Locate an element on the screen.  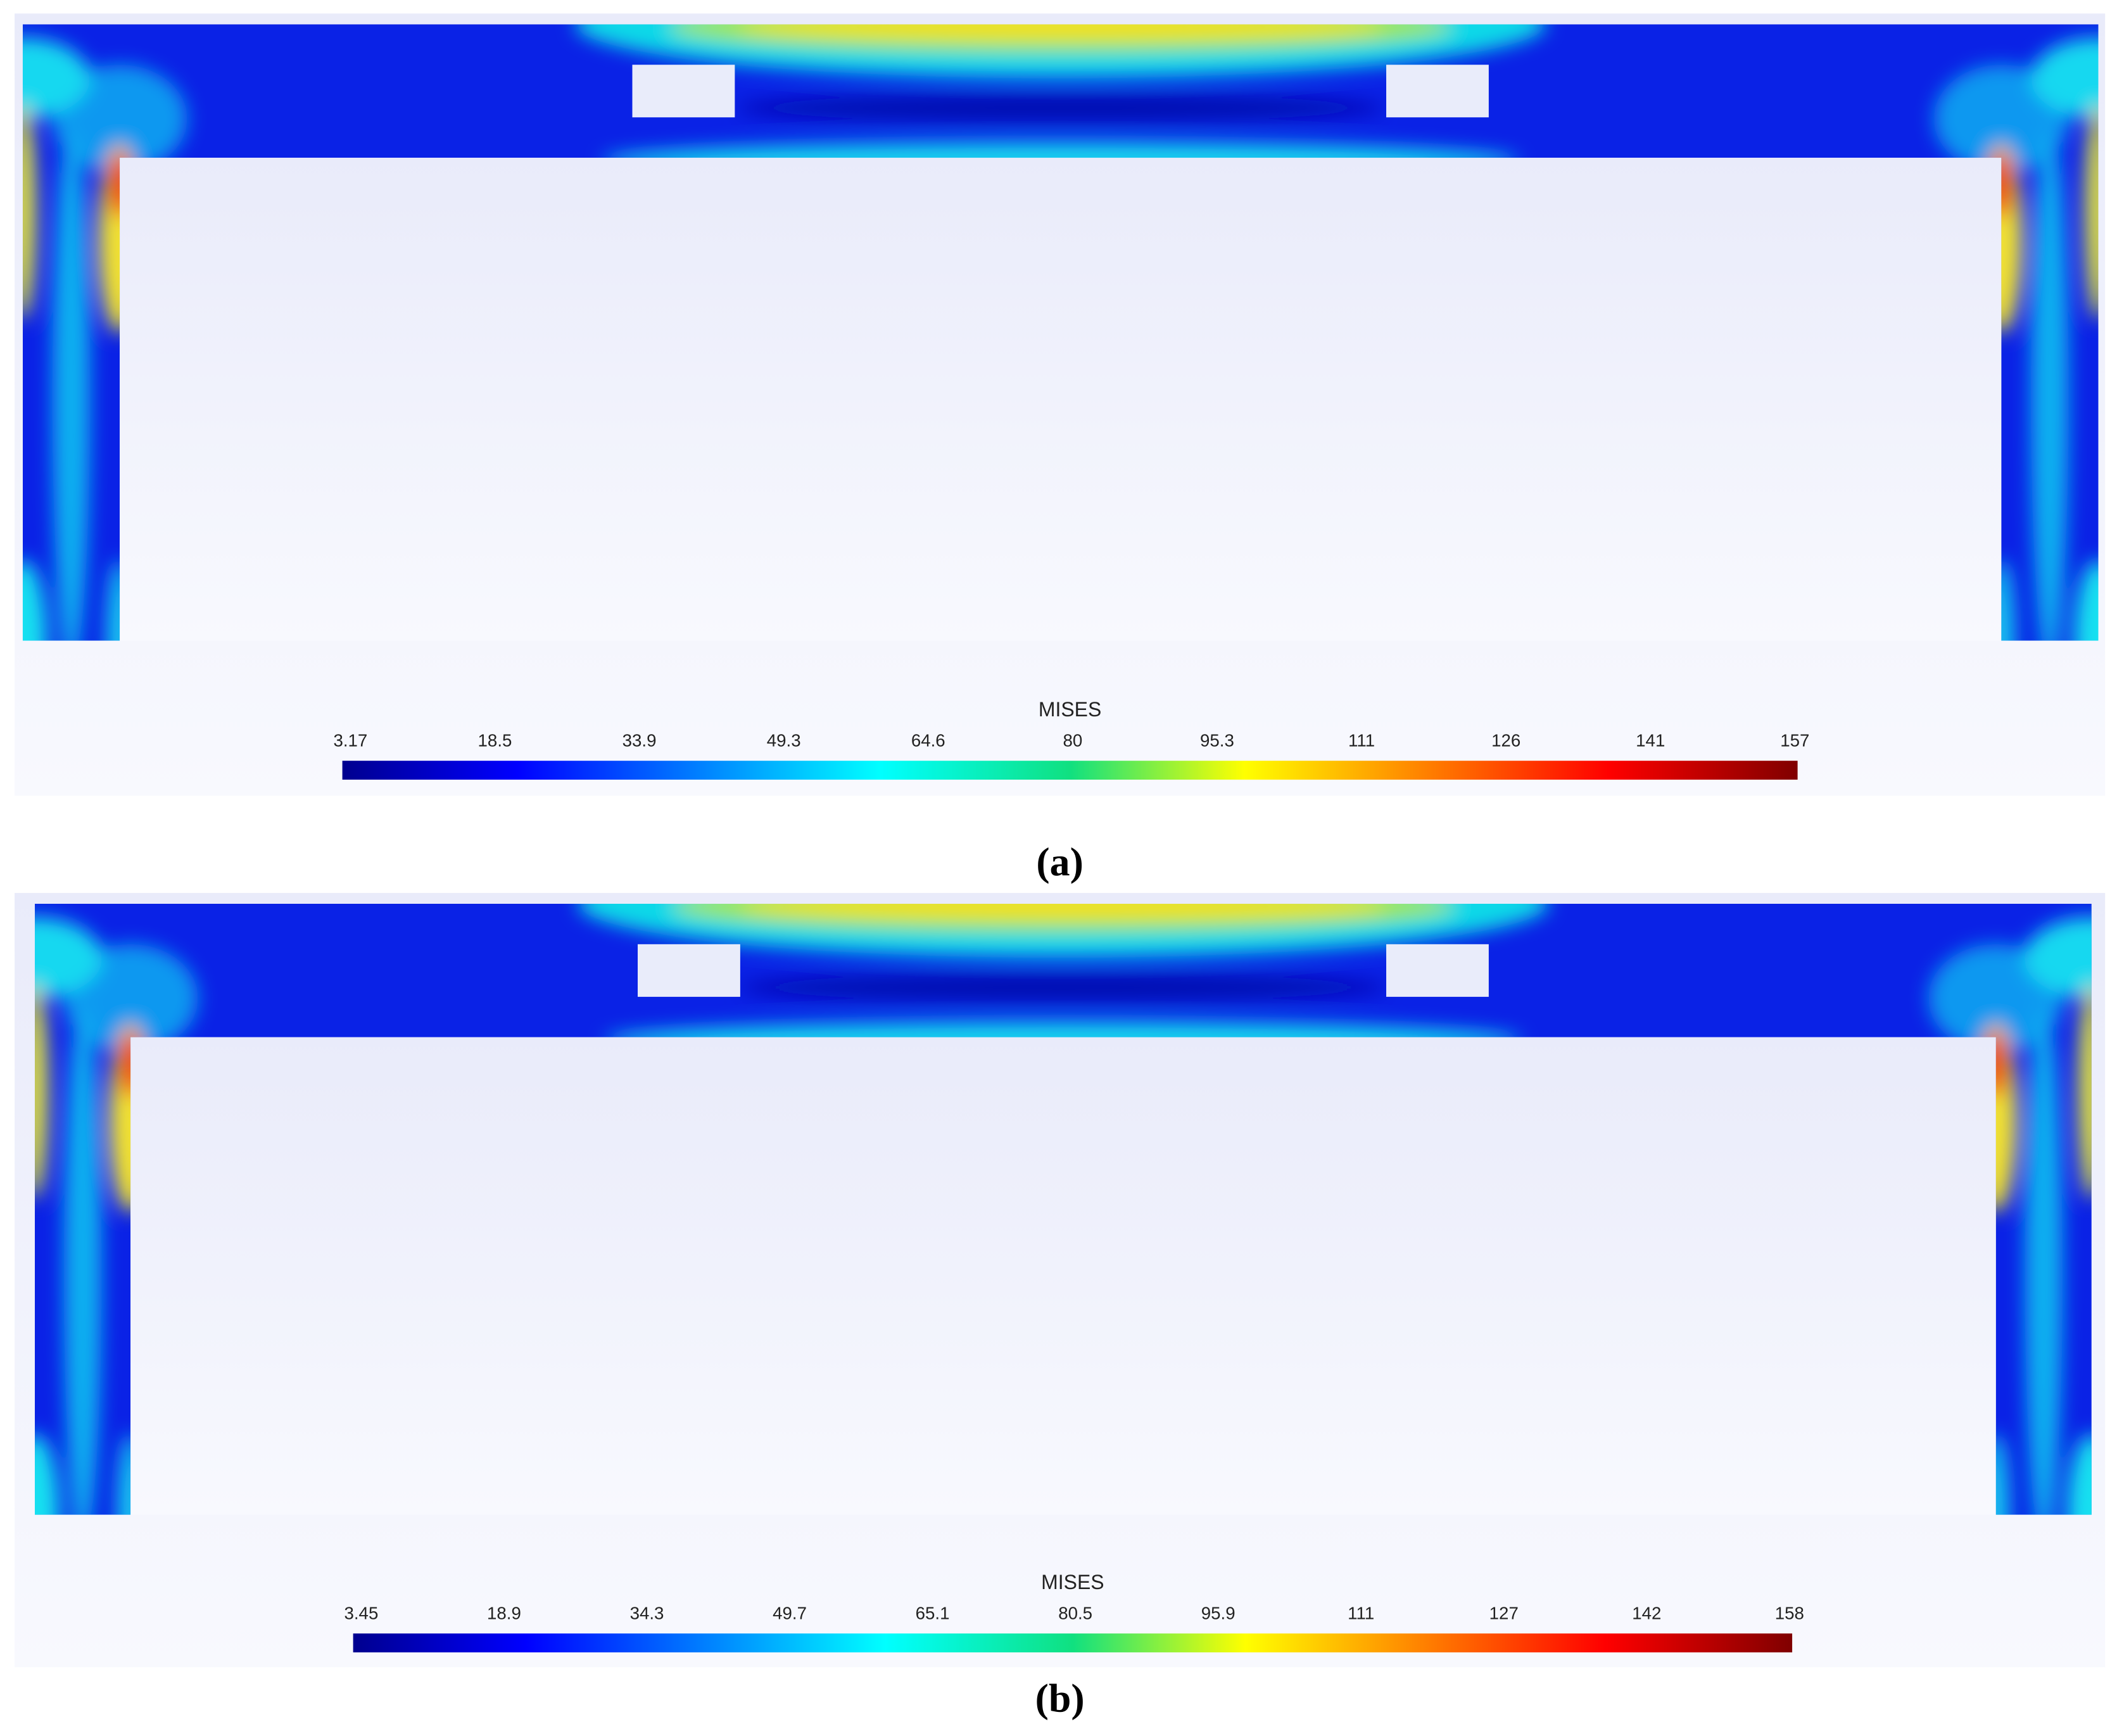
legend-tick-label: 126 is located at coordinates (1506, 741).